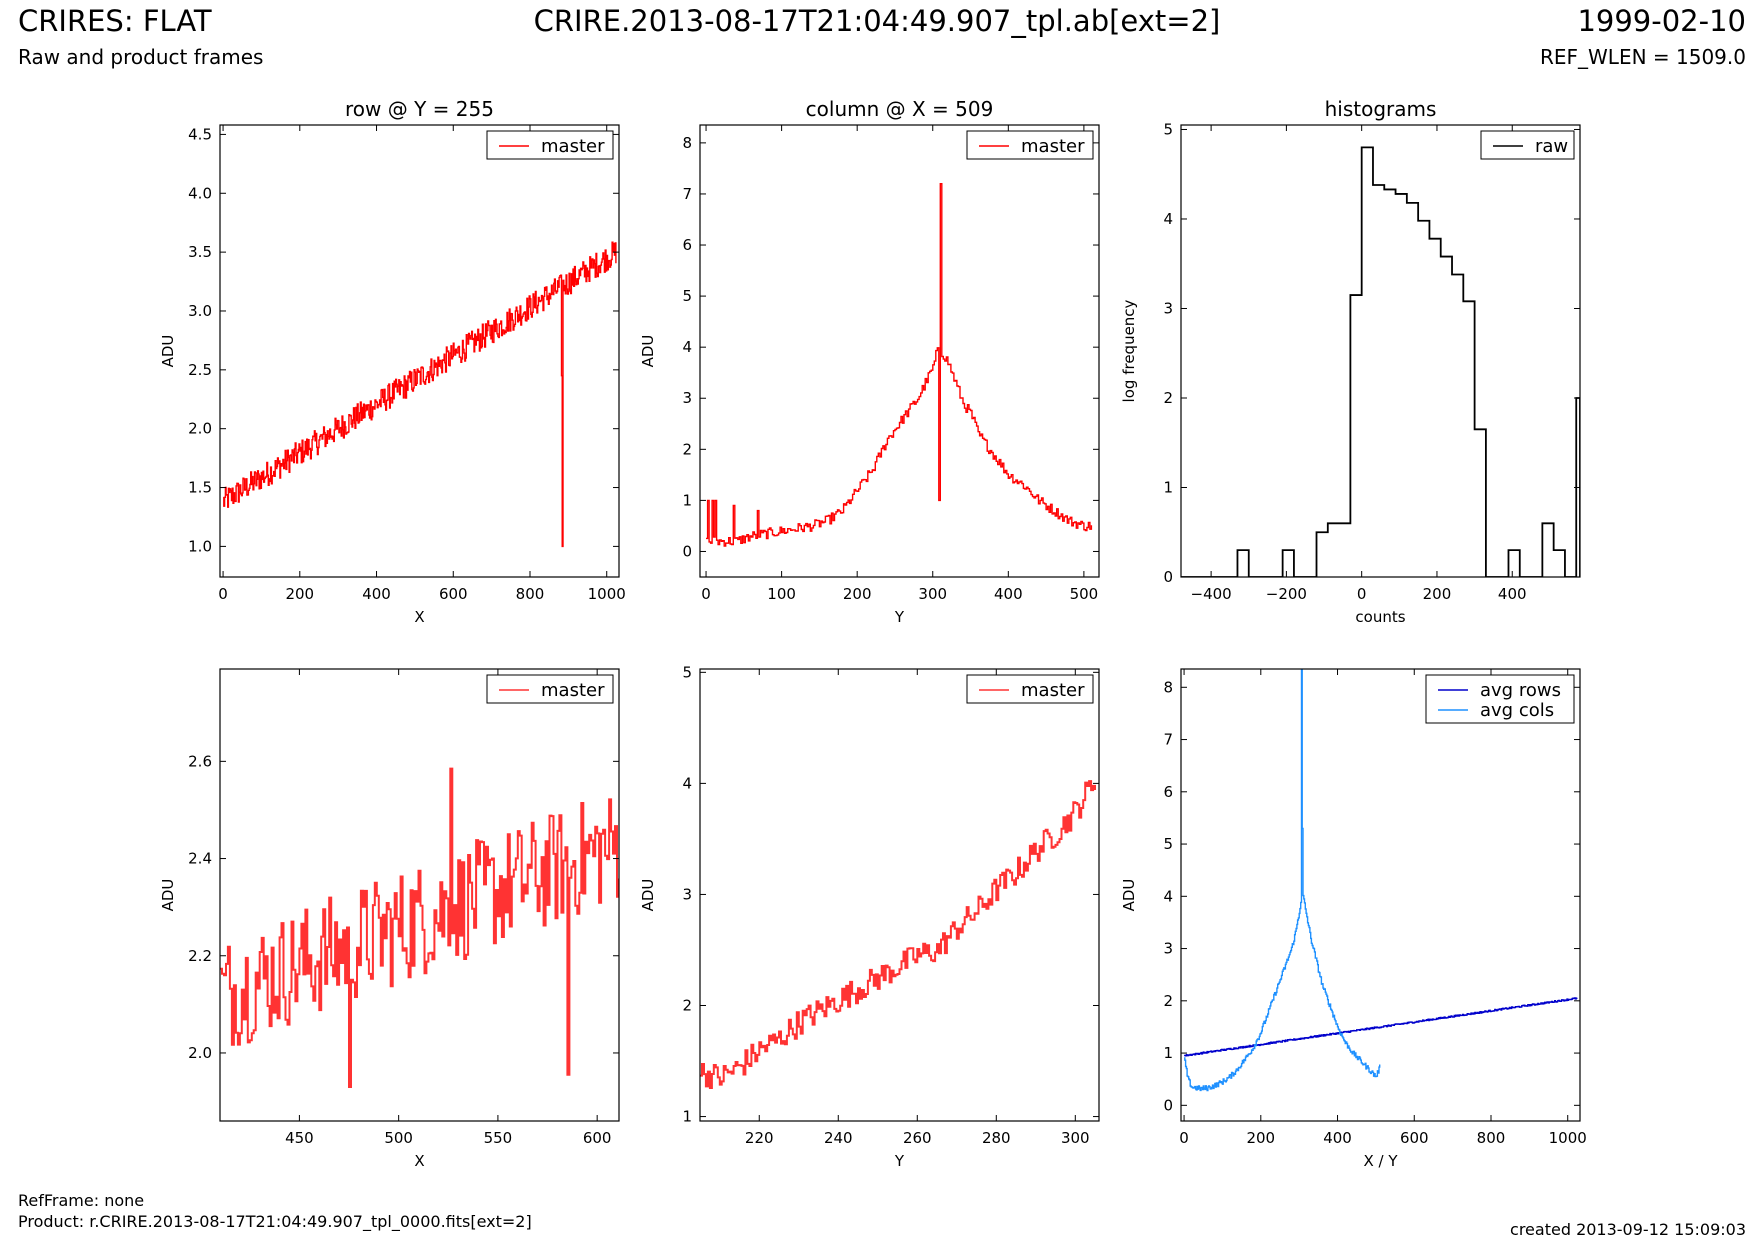  Describe the element at coordinates (141, 57) in the screenshot. I see `report-subtitle: Raw and product frames` at that location.